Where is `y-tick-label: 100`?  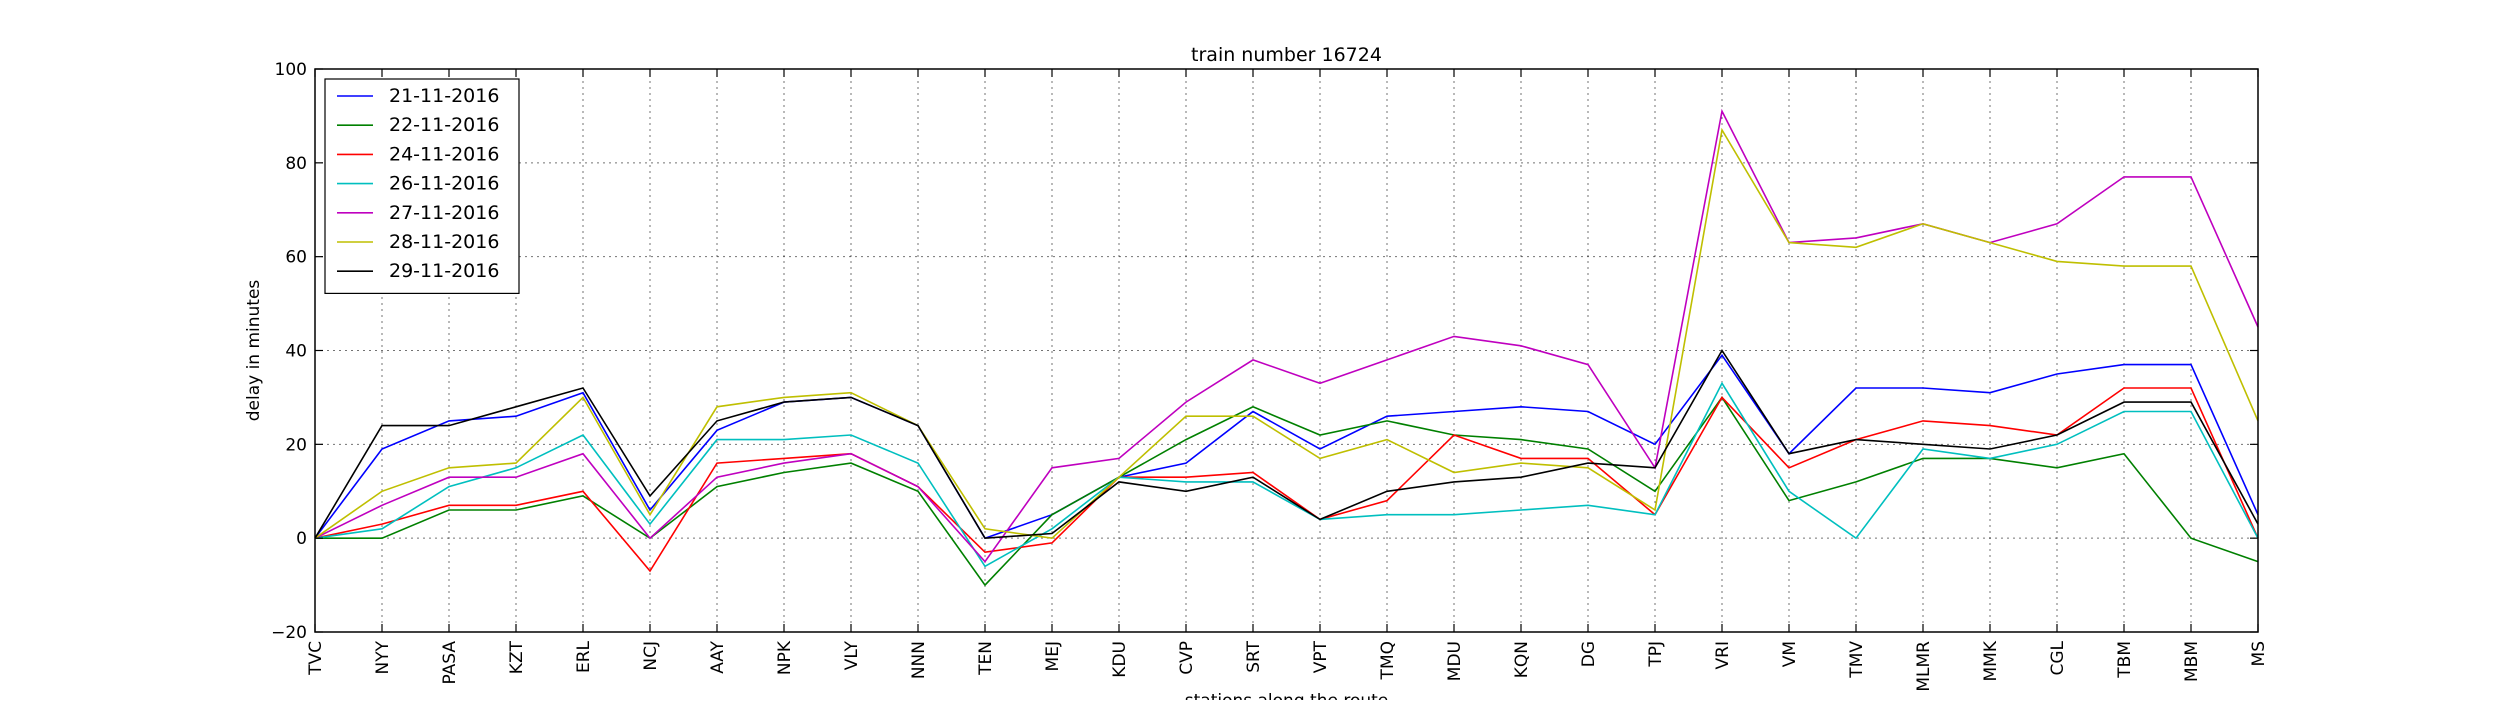
y-tick-label: 100 is located at coordinates (291, 70).